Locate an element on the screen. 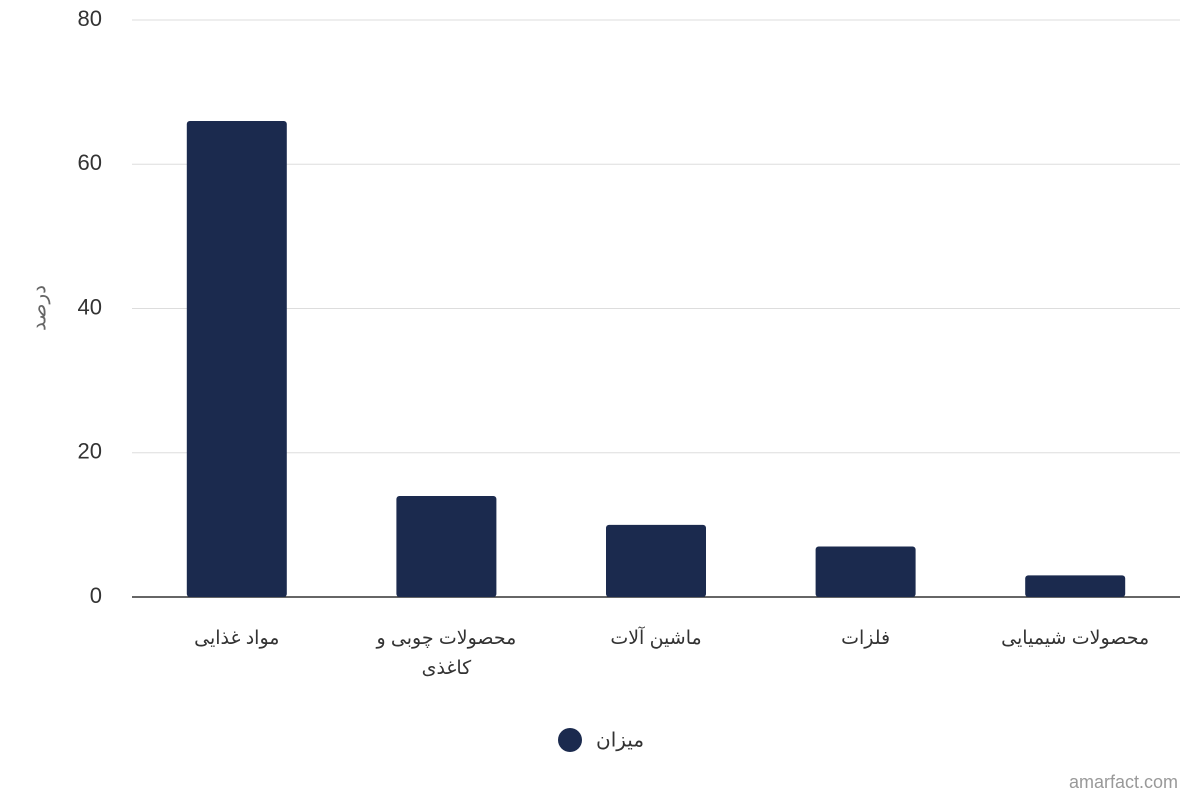  x-tick-label: مواد غذایی is located at coordinates (237, 638).